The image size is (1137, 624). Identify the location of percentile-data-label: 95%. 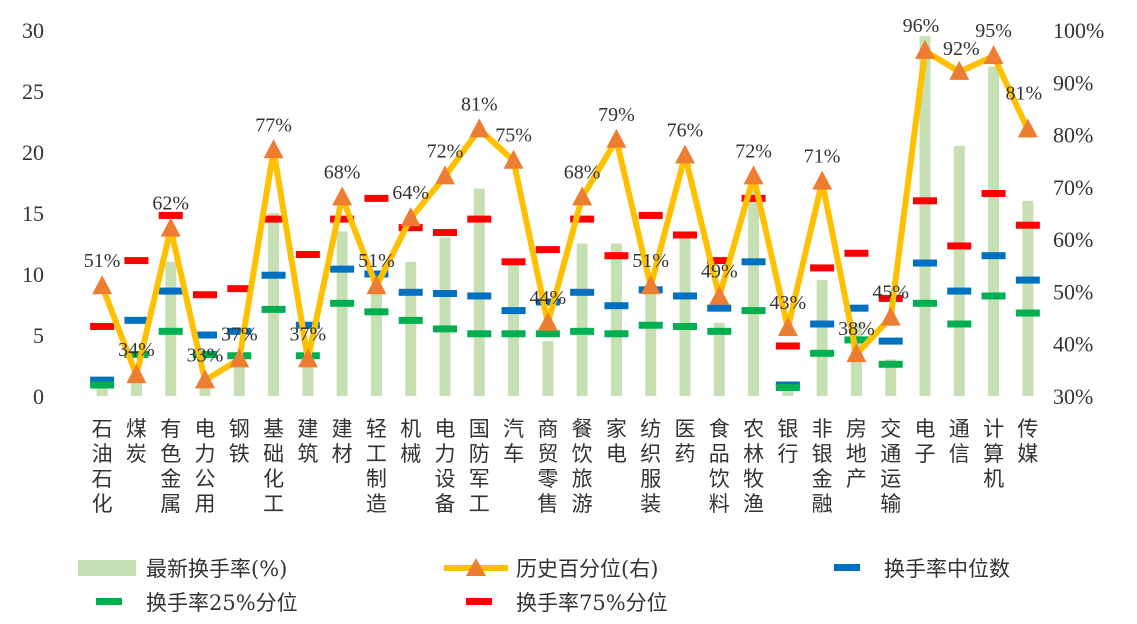
(993, 31).